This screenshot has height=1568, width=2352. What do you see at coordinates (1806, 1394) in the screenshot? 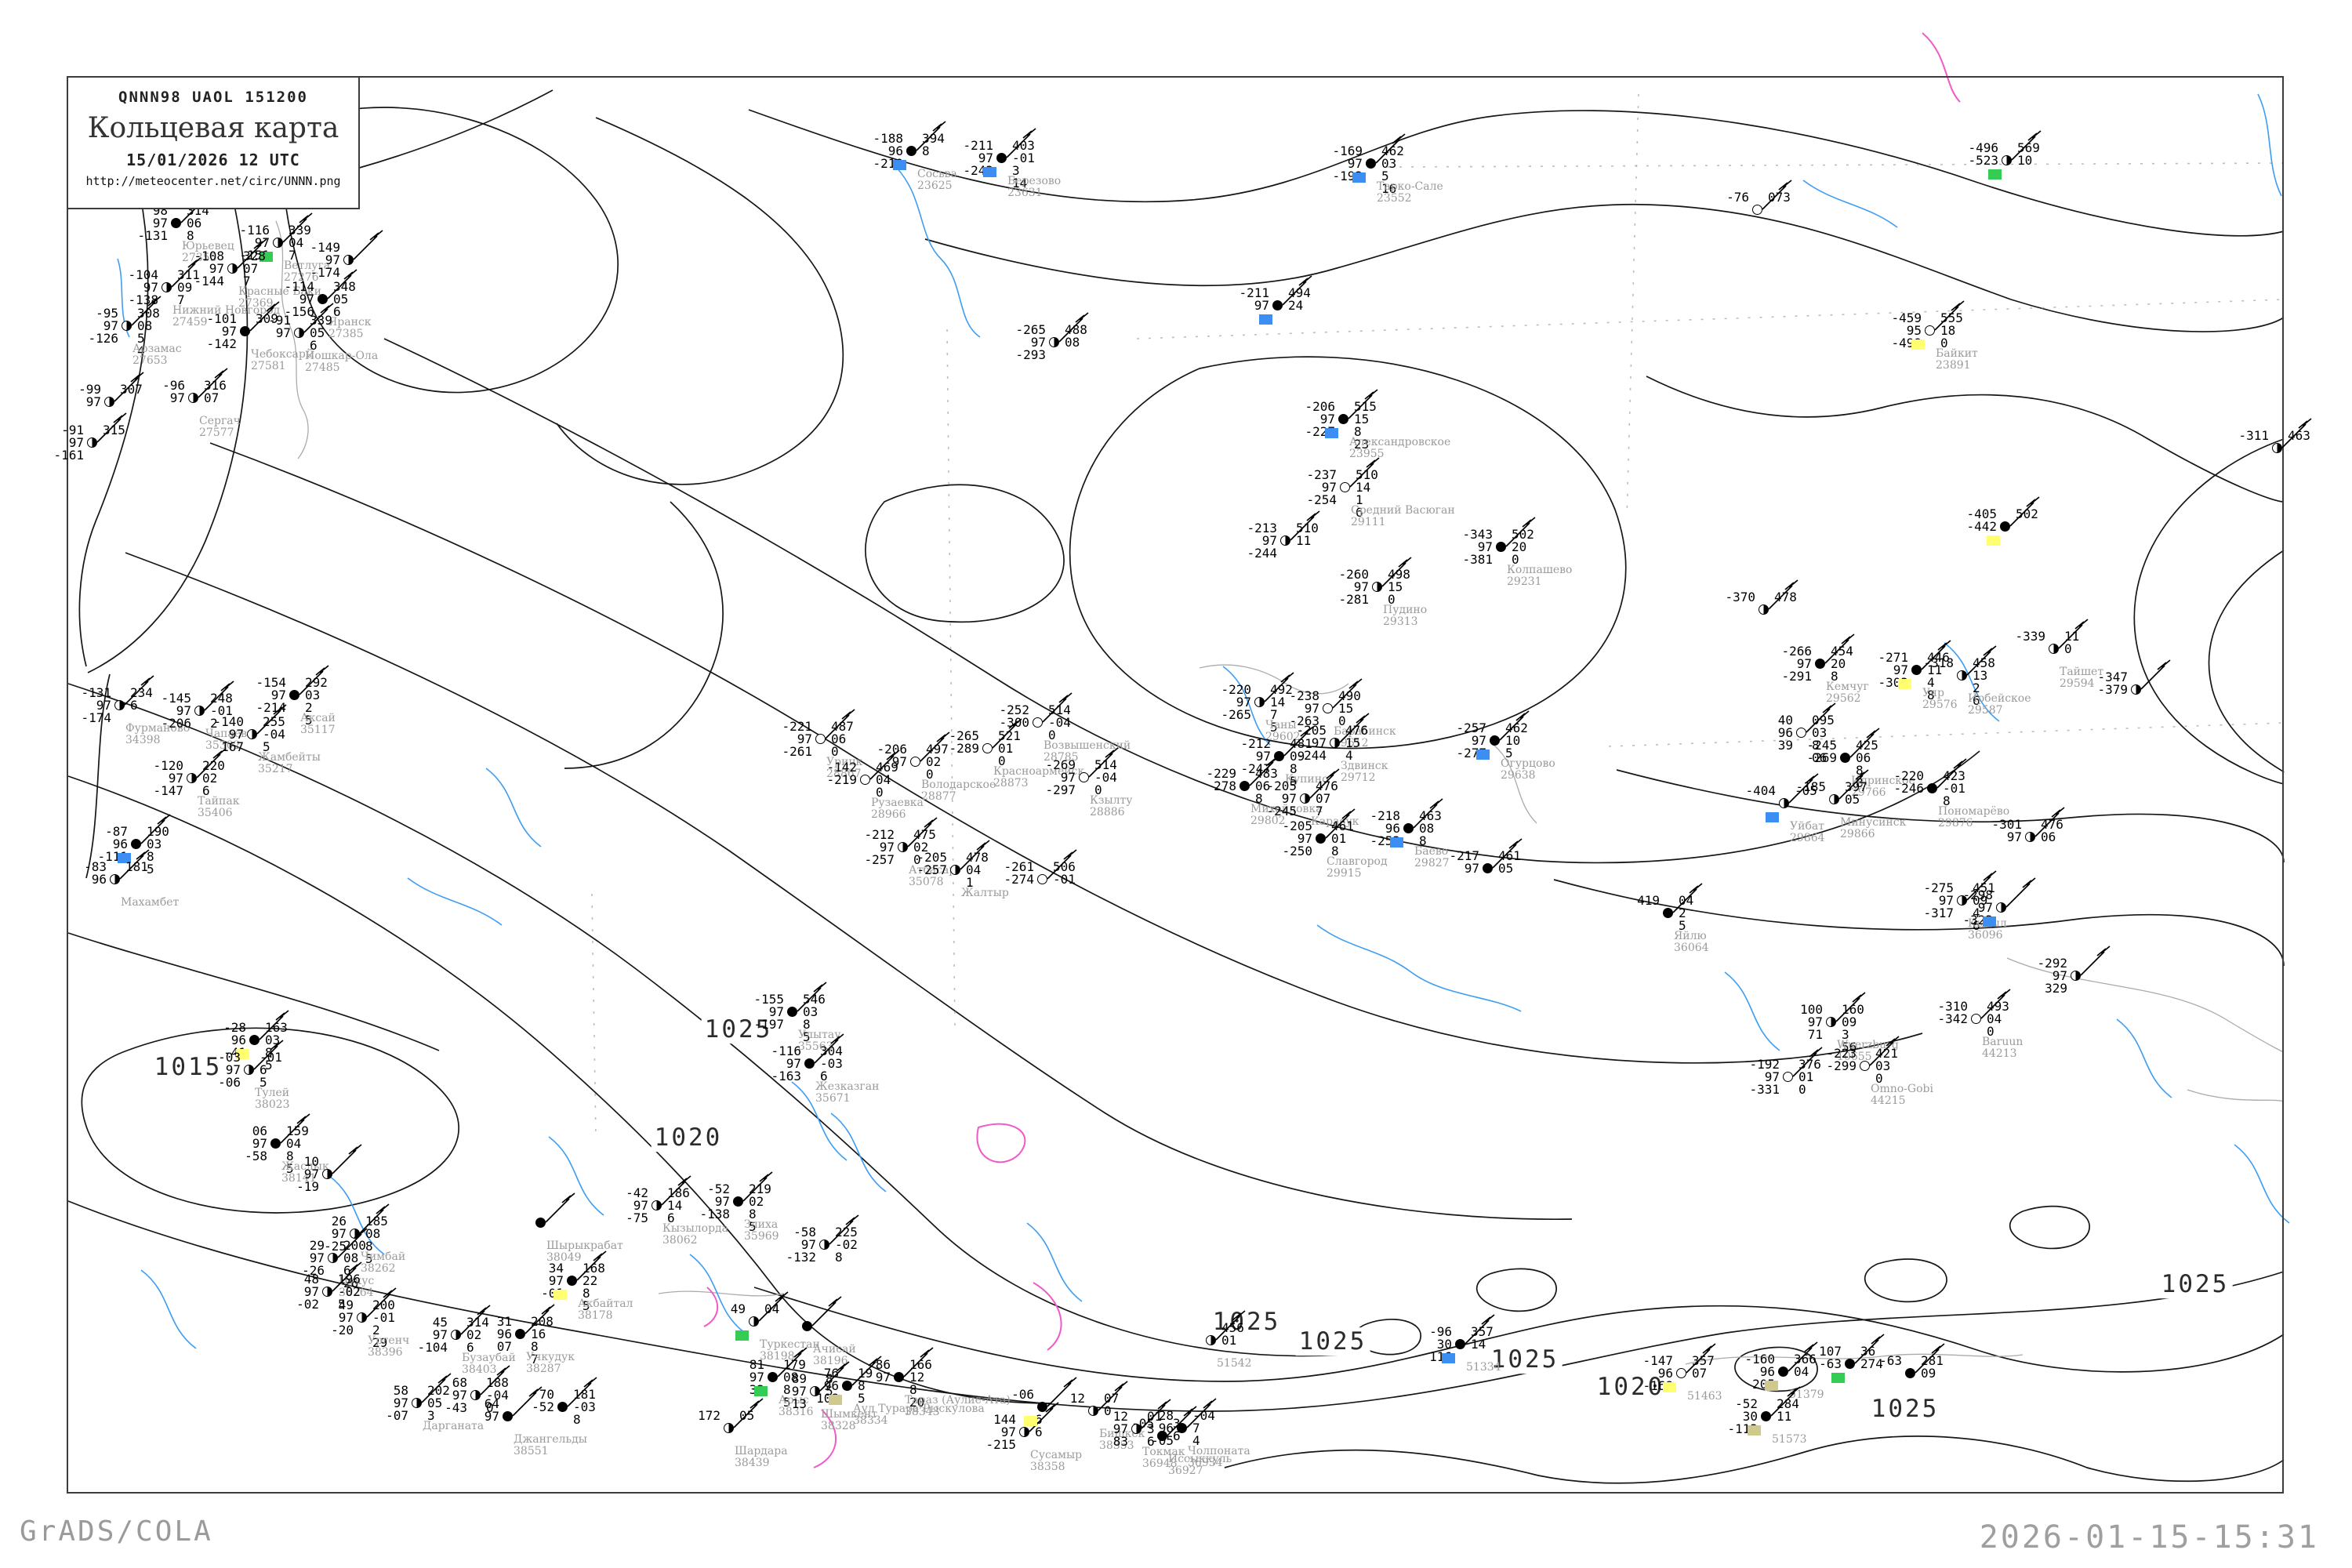
I see `station-name-label: 51379` at bounding box center [1806, 1394].